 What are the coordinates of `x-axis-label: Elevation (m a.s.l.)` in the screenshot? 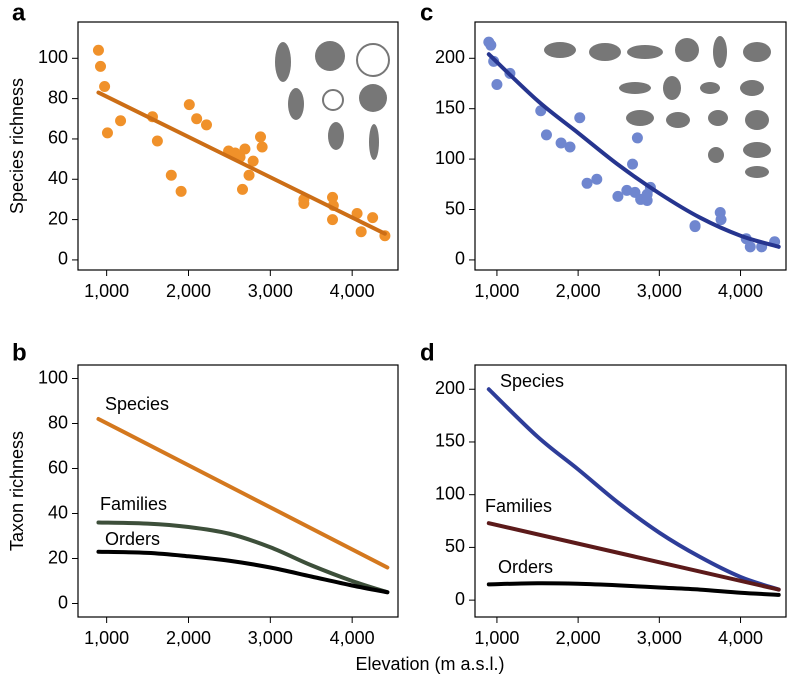 It's located at (429, 664).